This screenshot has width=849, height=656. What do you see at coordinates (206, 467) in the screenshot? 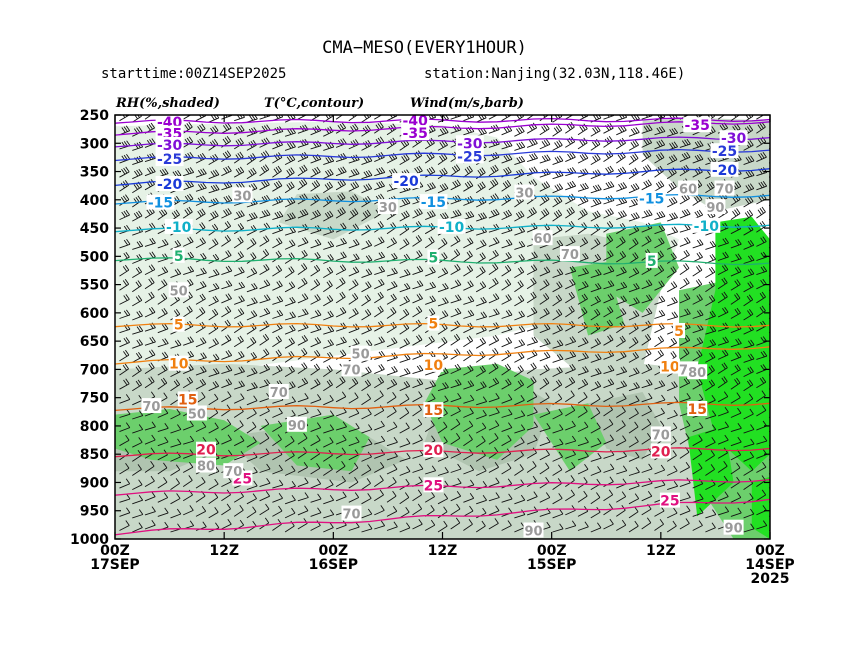
I see `rh-contour-label: 80` at bounding box center [206, 467].